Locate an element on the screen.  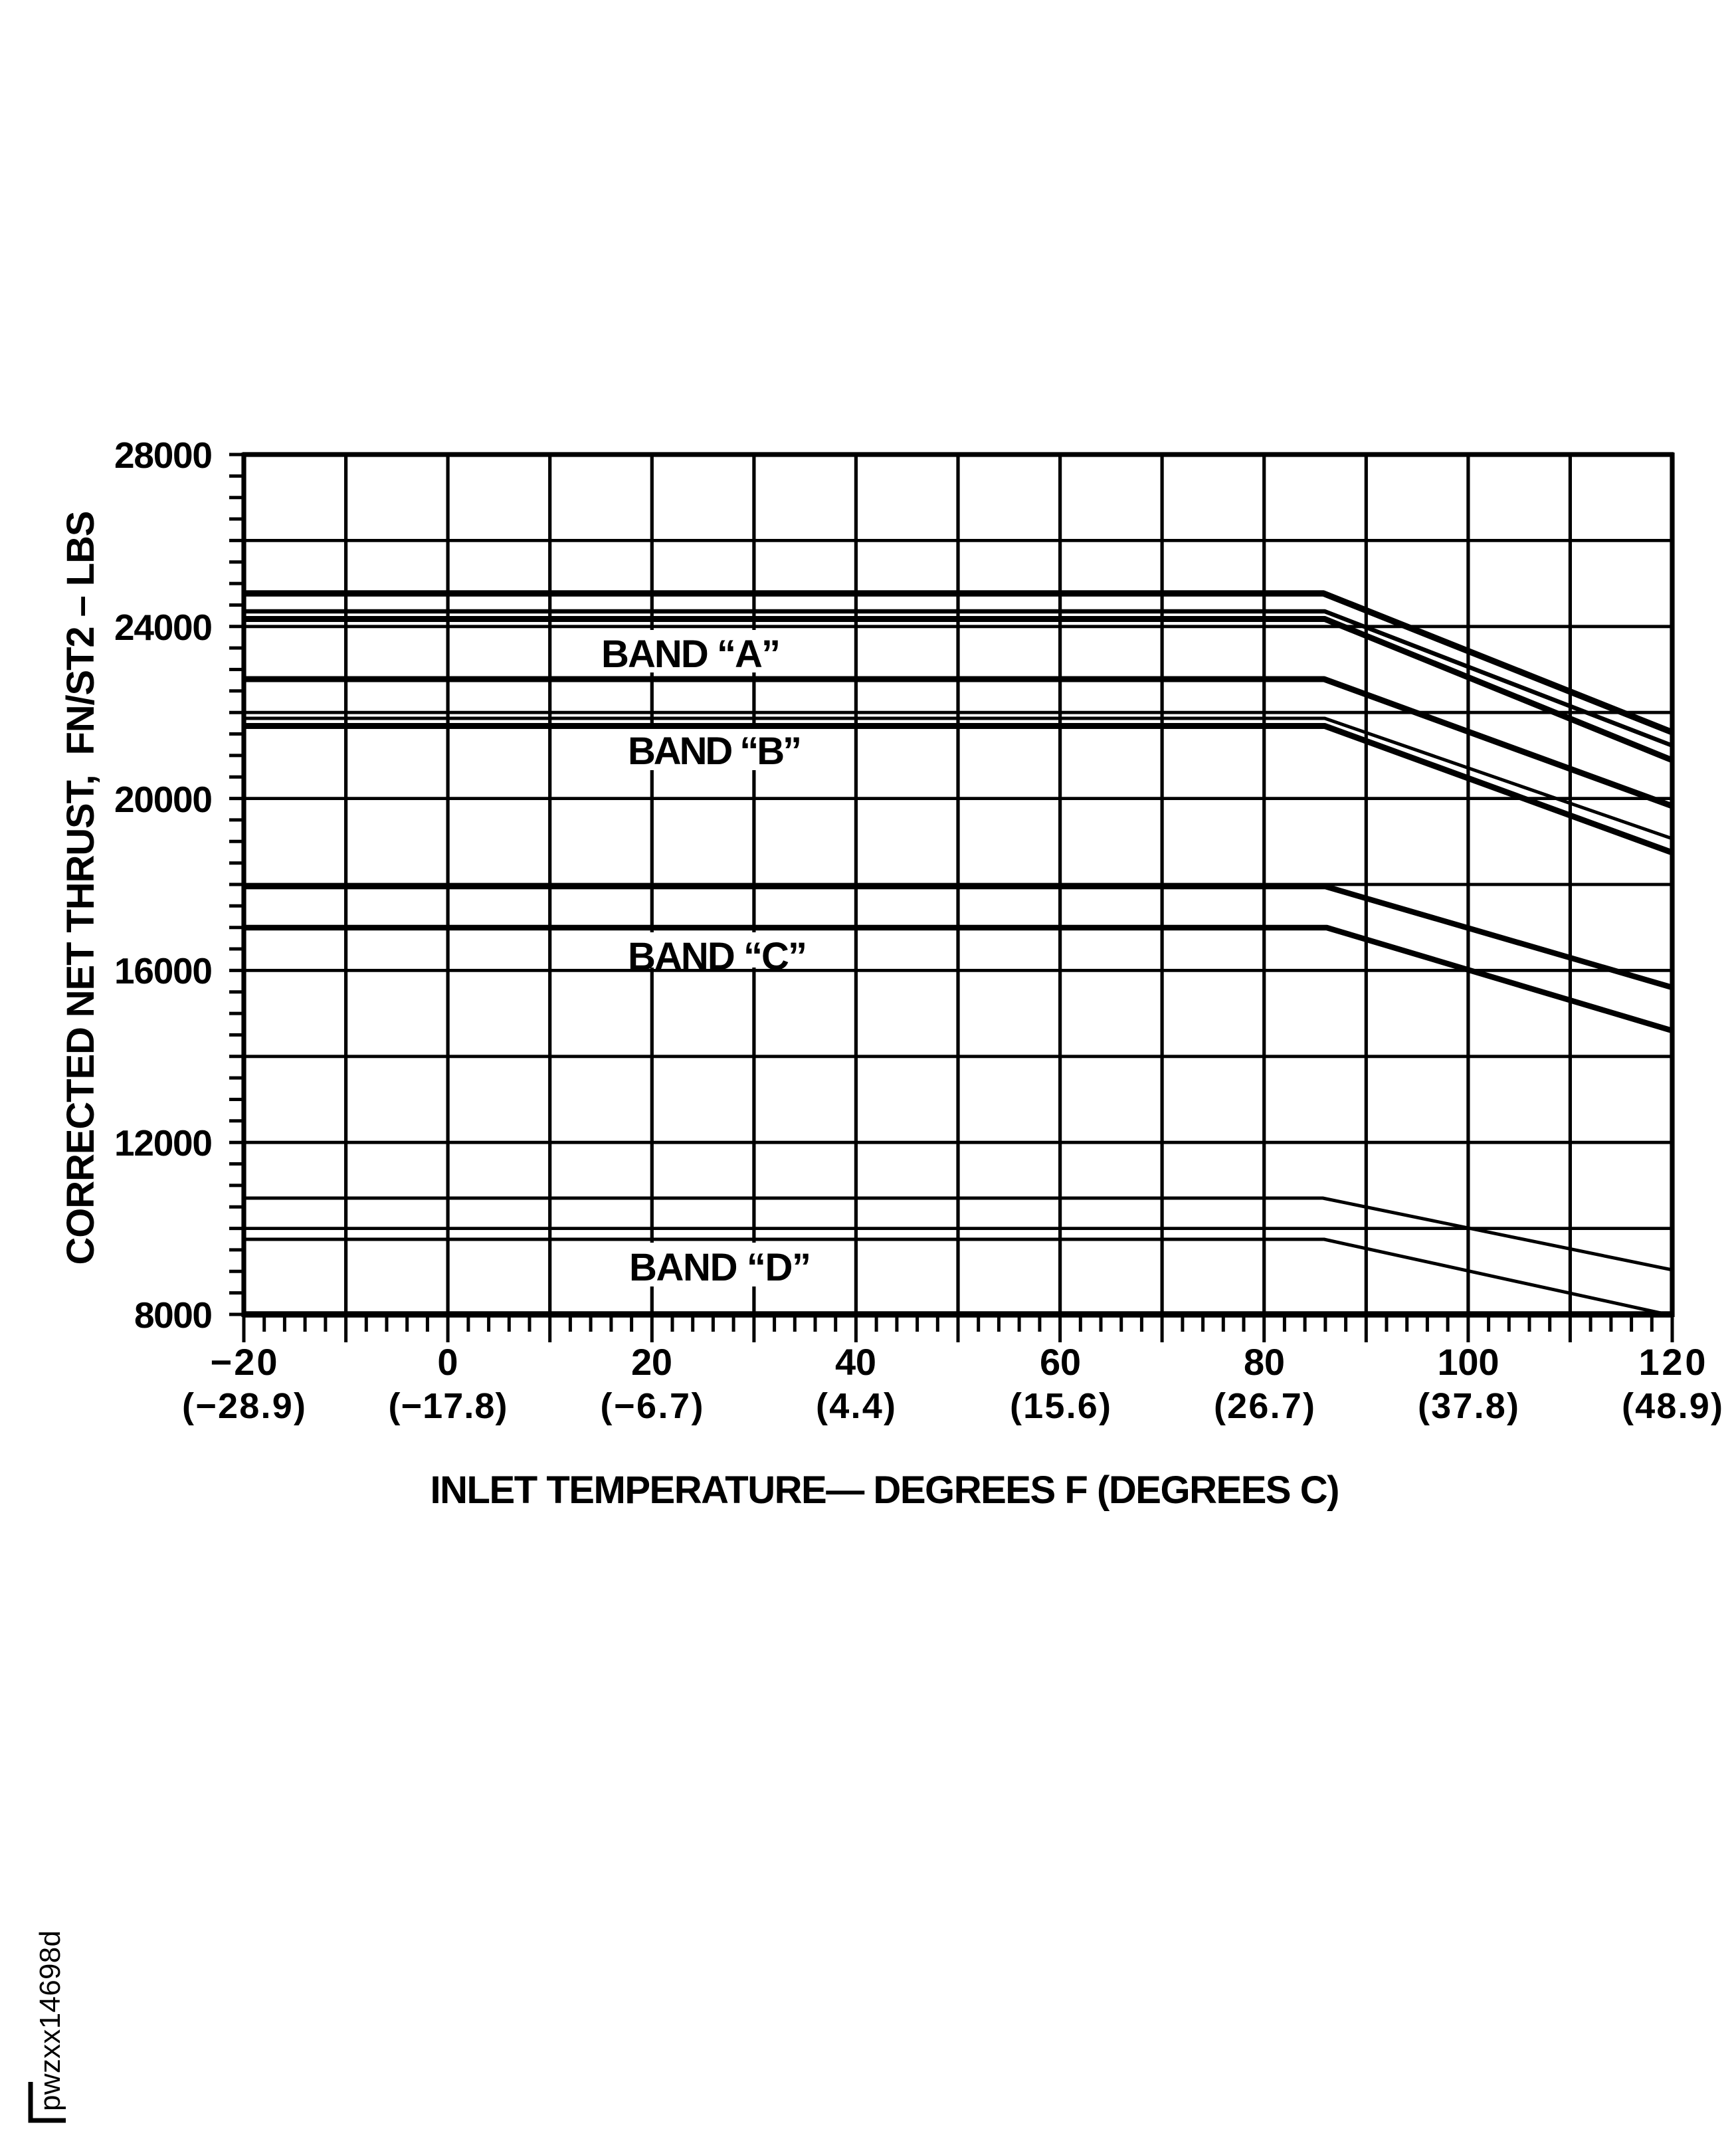
svg-text: −20 is located at coordinates (244, 1362).